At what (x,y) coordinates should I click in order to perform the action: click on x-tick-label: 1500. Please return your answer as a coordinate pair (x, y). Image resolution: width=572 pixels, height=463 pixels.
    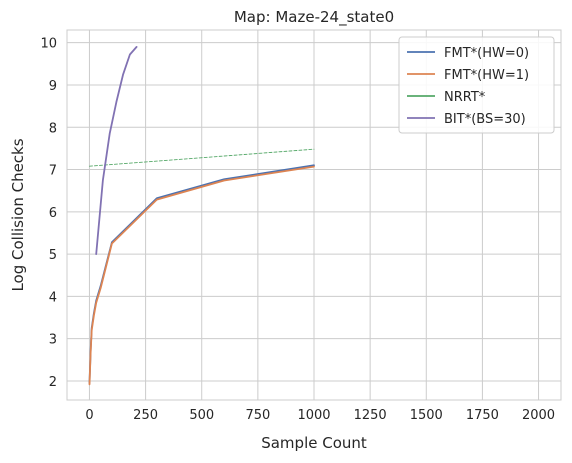
    Looking at the image, I should click on (426, 415).